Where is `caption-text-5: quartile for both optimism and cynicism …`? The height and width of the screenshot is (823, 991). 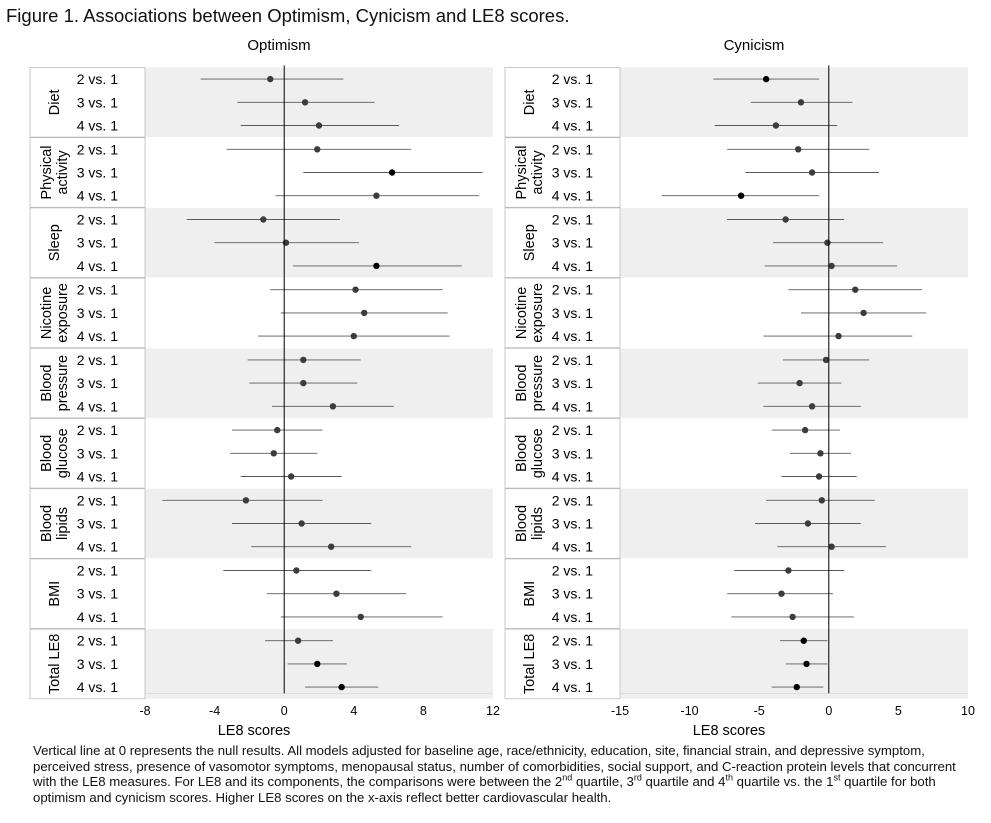
caption-text-5: quartile for both optimism and cynicism … is located at coordinates (484, 789).